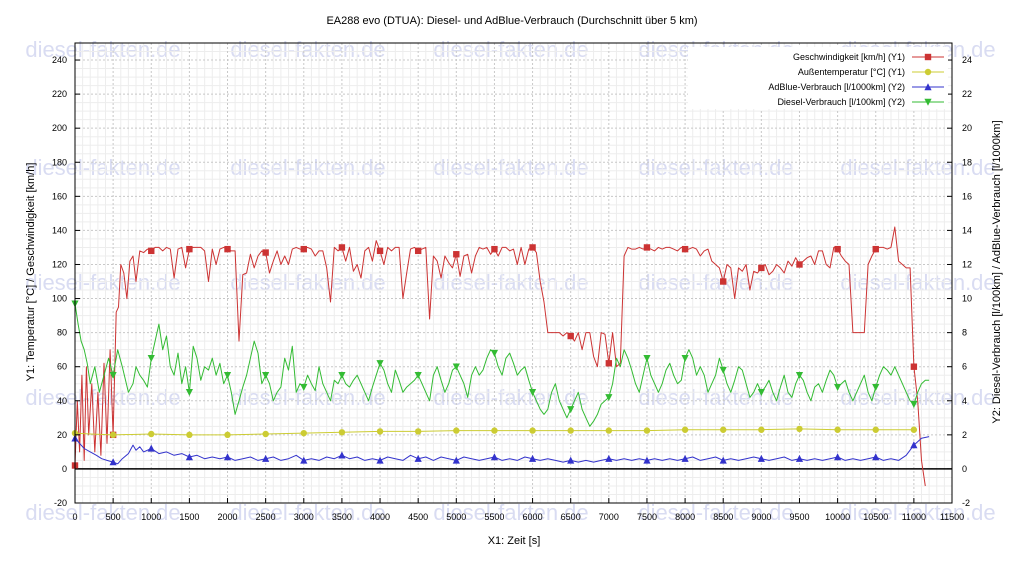  Describe the element at coordinates (571, 517) in the screenshot. I see `x-tick-label: 6500` at that location.